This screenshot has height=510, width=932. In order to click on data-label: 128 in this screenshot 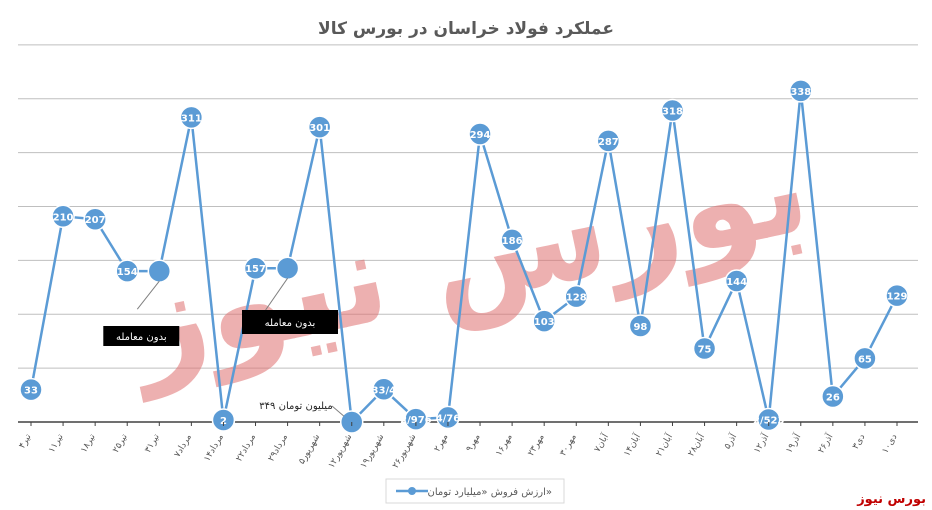, I will do `click(576, 298)`.